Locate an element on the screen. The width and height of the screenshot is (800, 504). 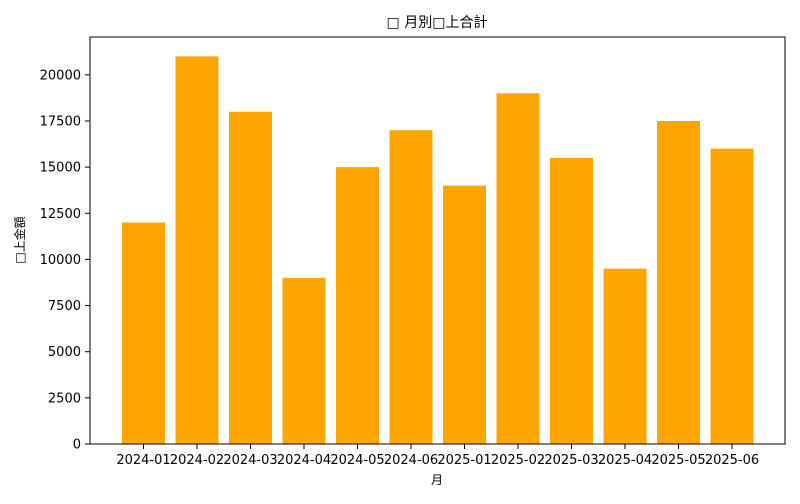
y-tick-label: 15000 is located at coordinates (60, 168).